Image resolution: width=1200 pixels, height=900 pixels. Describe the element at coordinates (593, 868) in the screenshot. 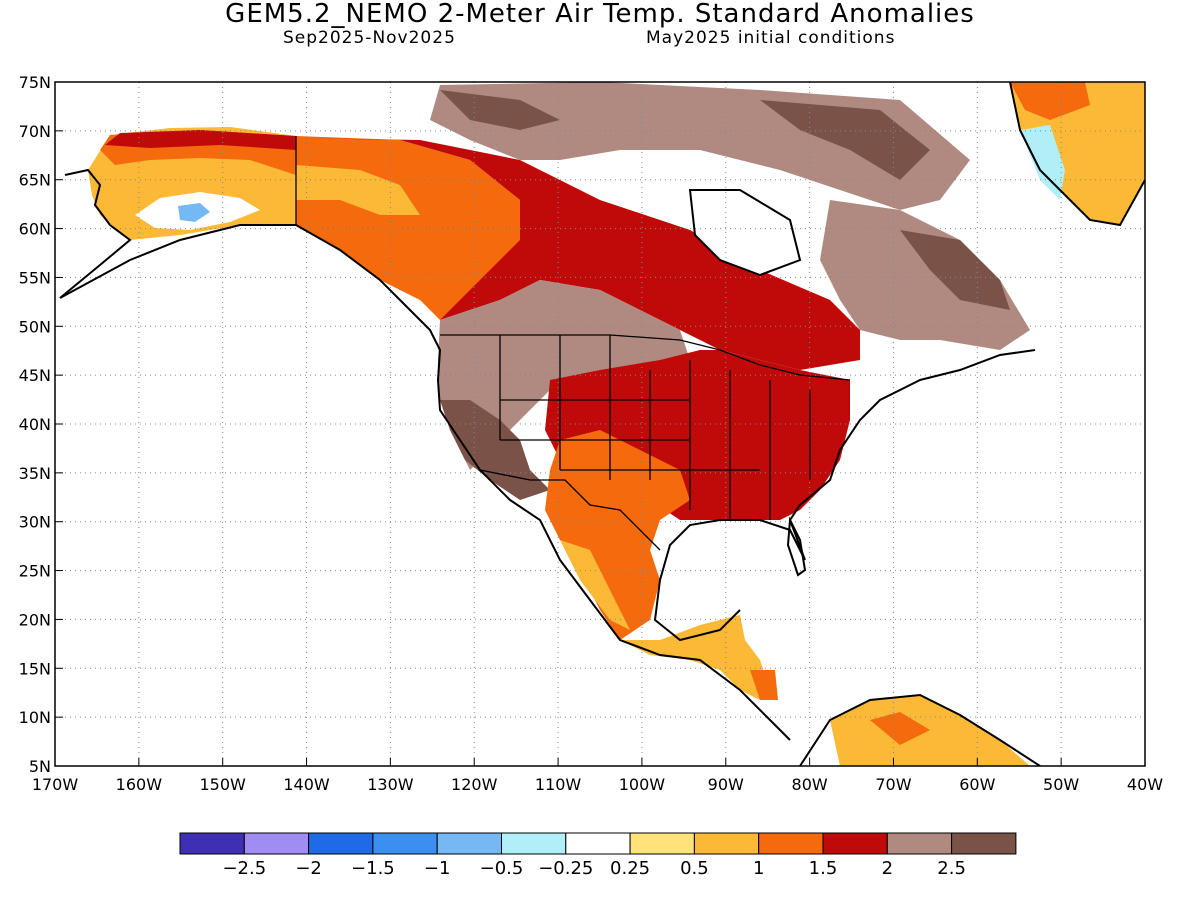

I see `colorbar-labels: −2.5 −2 −1.5 −1 −0.5 −0.25 0.25 0.5 1 1.5 2 2.5` at that location.